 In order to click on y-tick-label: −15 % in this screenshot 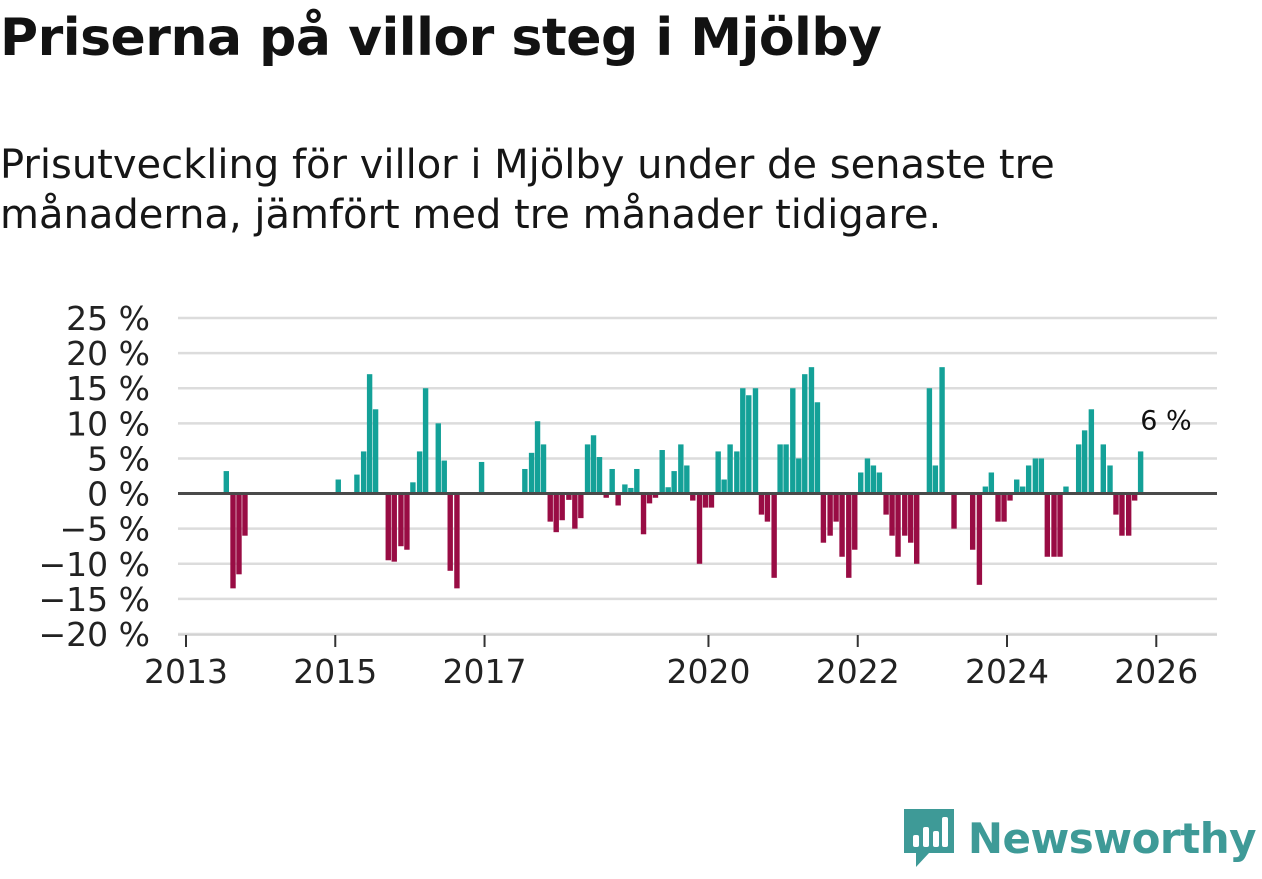, I will do `click(95, 599)`.